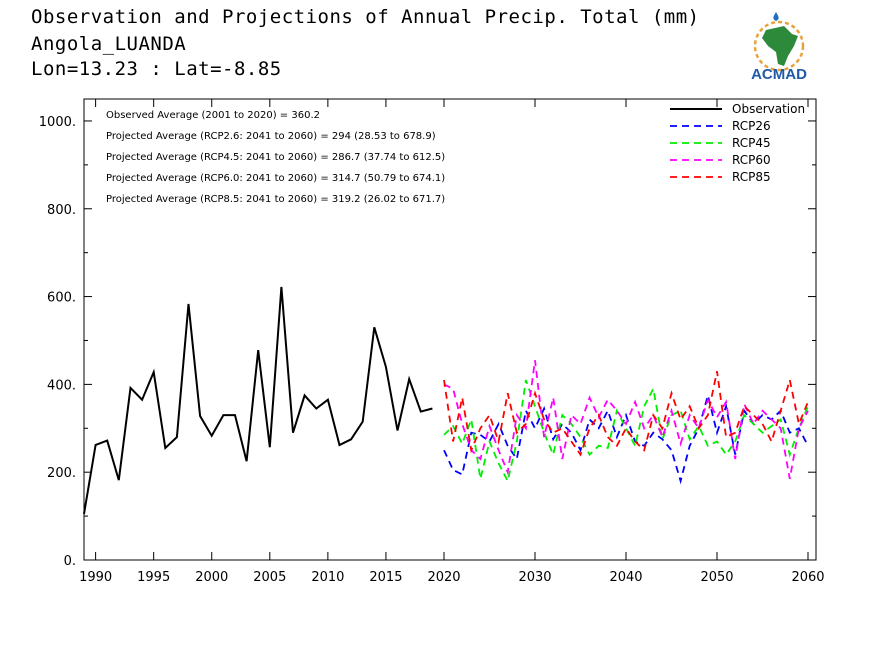 The height and width of the screenshot is (659, 879). What do you see at coordinates (751, 143) in the screenshot?
I see `legend-label-rcp45: RCP45` at bounding box center [751, 143].